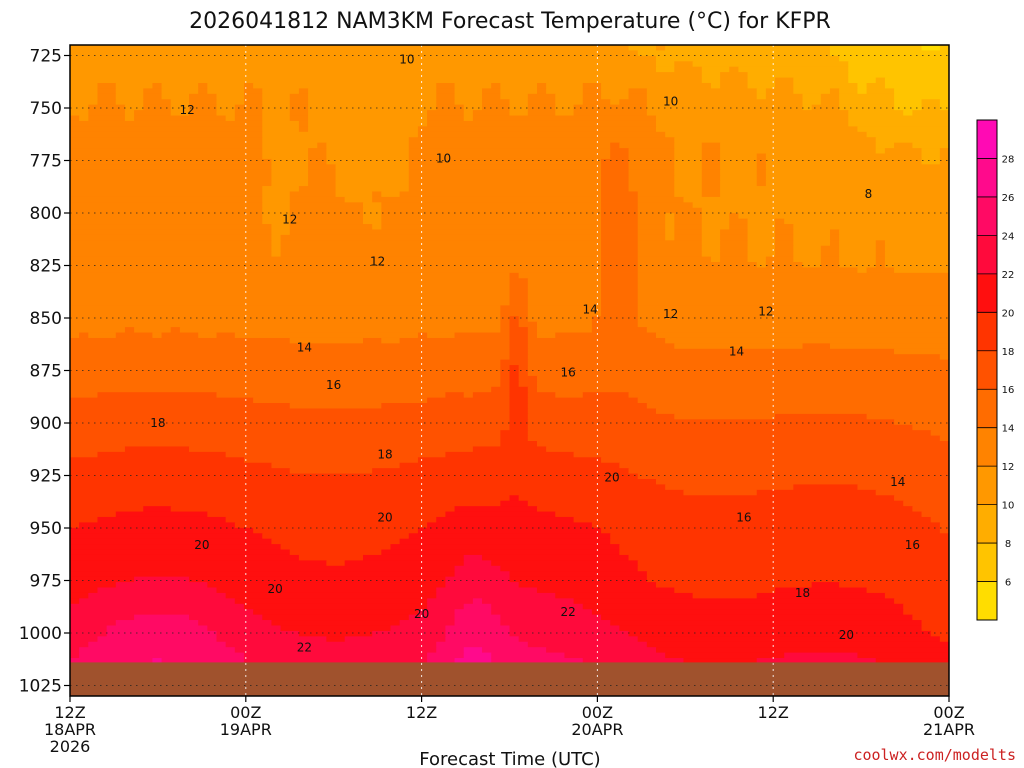 This screenshot has width=1024, height=768. I want to click on x-tick-label: 19APR, so click(246, 729).